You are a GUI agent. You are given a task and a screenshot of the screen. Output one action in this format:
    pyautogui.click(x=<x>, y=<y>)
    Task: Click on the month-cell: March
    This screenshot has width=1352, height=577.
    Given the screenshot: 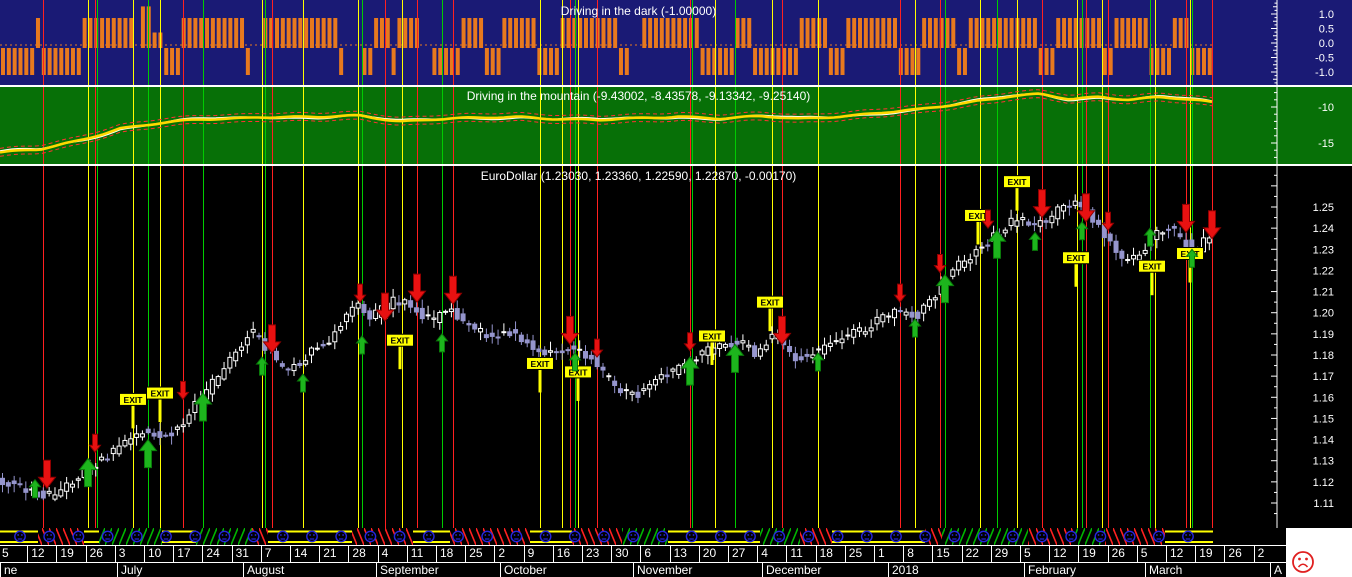 What is the action you would take?
    pyautogui.click(x=1207, y=570)
    